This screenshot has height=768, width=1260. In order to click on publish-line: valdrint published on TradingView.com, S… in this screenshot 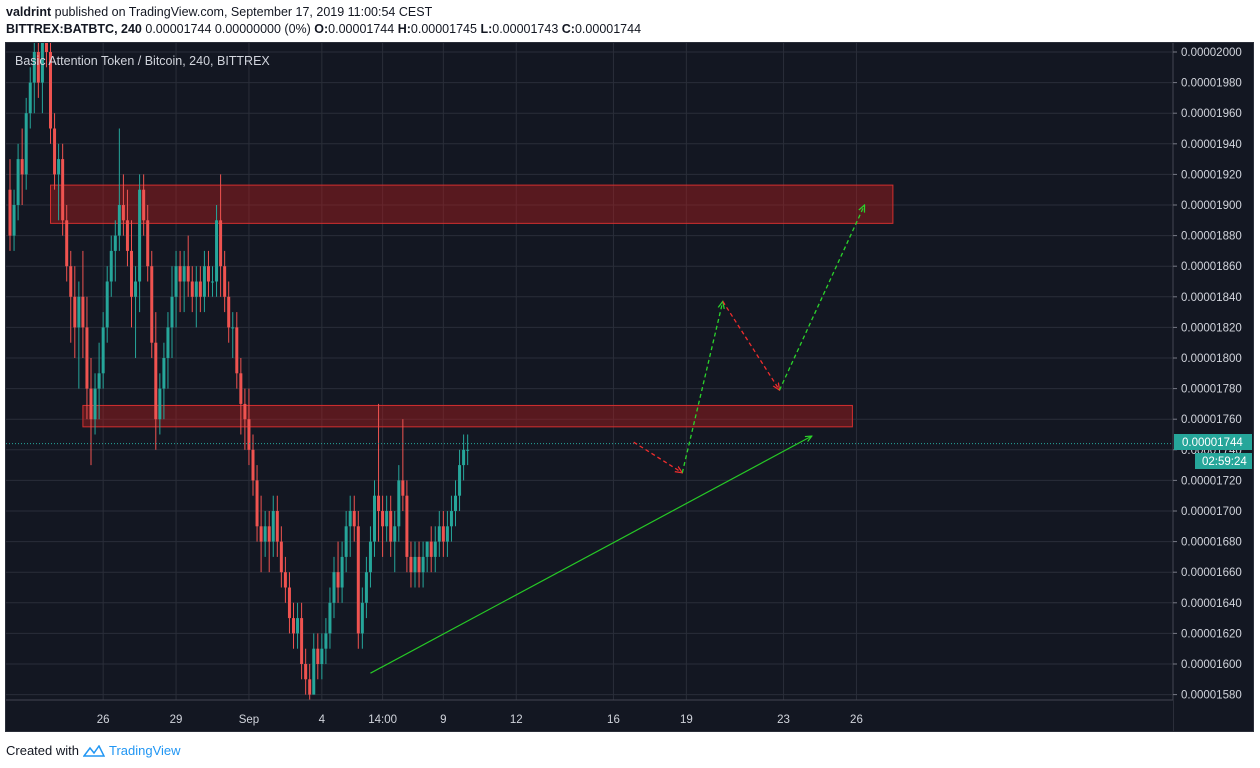, I will do `click(219, 12)`.